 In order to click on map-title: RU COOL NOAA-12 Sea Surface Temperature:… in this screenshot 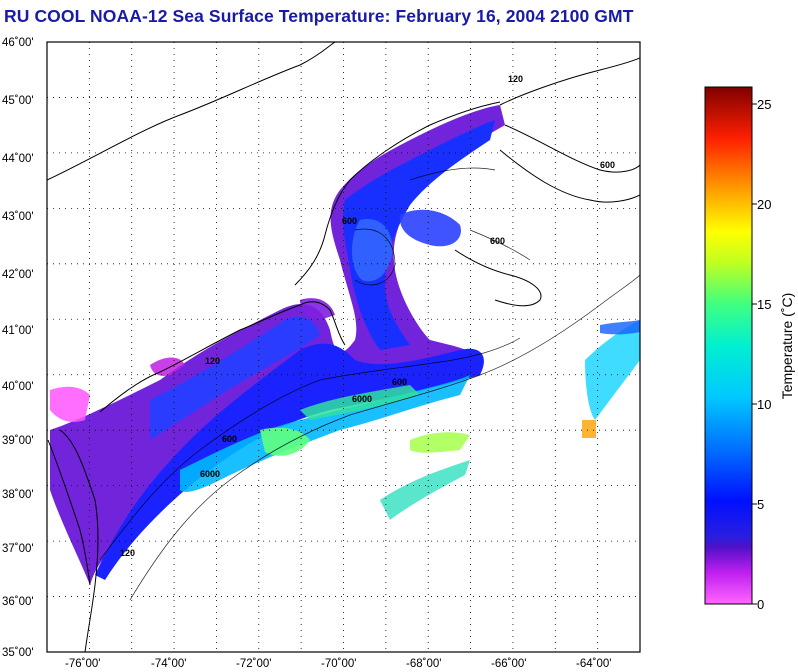, I will do `click(319, 16)`.